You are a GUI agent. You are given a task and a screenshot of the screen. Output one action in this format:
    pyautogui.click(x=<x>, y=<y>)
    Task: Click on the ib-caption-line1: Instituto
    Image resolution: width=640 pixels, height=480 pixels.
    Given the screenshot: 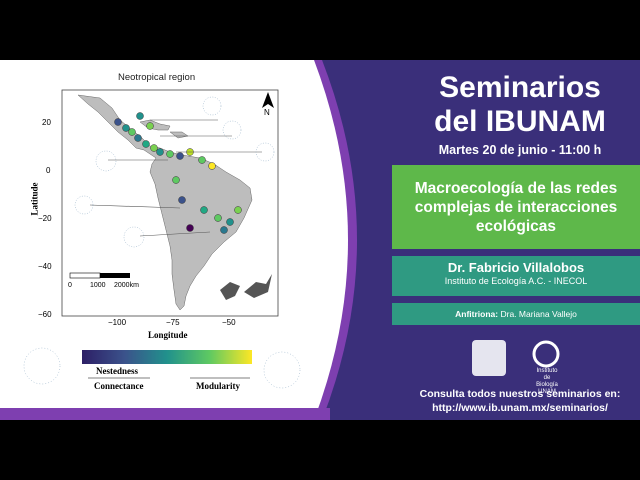 What is the action you would take?
    pyautogui.click(x=547, y=371)
    